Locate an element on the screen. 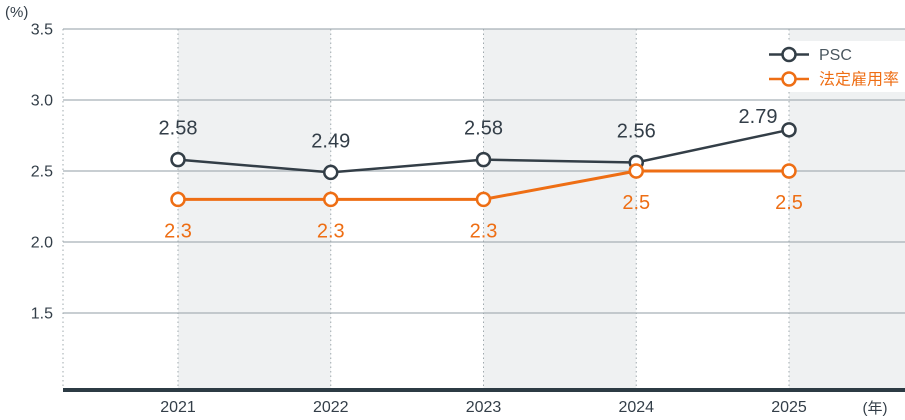 This screenshot has height=420, width=905. y-axis-tick-label: 3.5 is located at coordinates (42, 30).